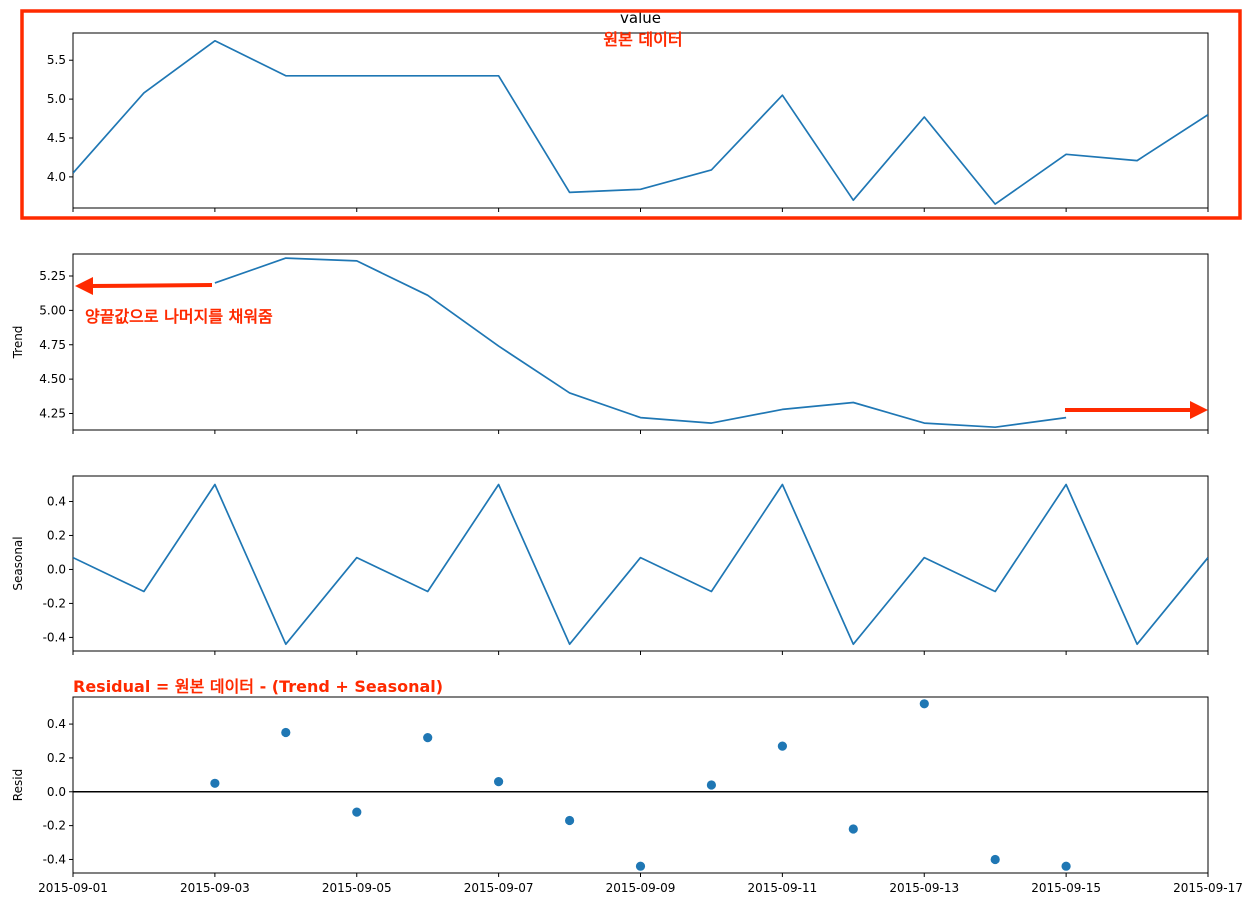 This screenshot has width=1257, height=907. Describe the element at coordinates (56, 99) in the screenshot. I see `y-tick-label: 5.0` at that location.